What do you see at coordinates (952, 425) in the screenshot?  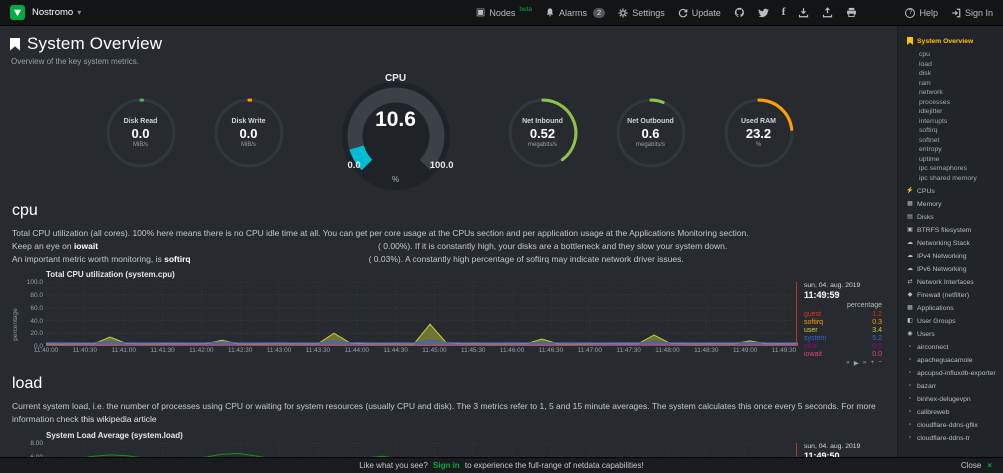 I see `sidebar-item-cloudflare-ddns-gflix: ▫ cloudflare-ddns-gflix` at bounding box center [952, 425].